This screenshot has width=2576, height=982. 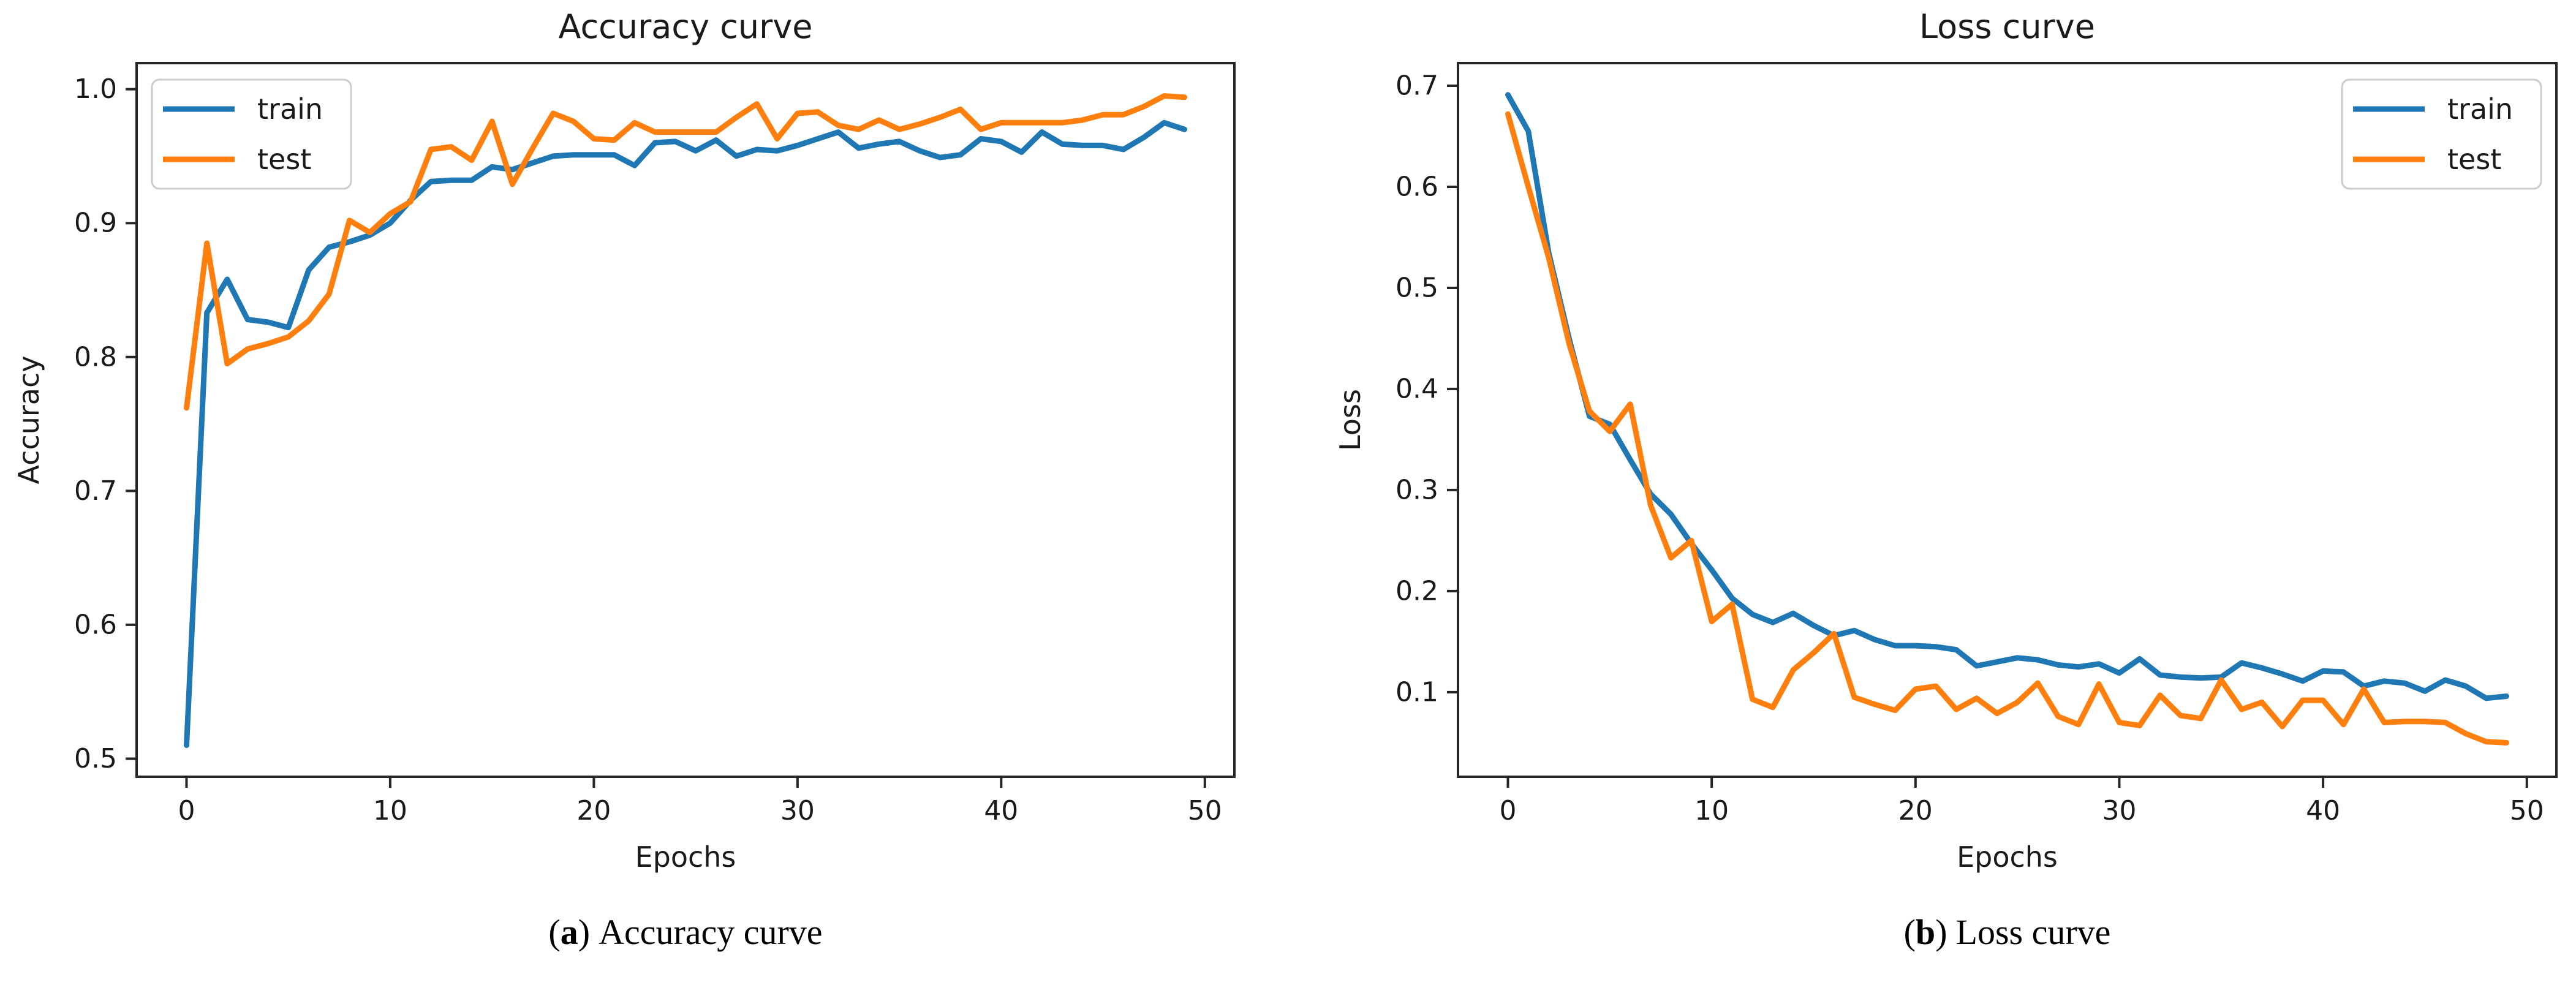 I want to click on caption-text: Accuracy curve, so click(x=711, y=932).